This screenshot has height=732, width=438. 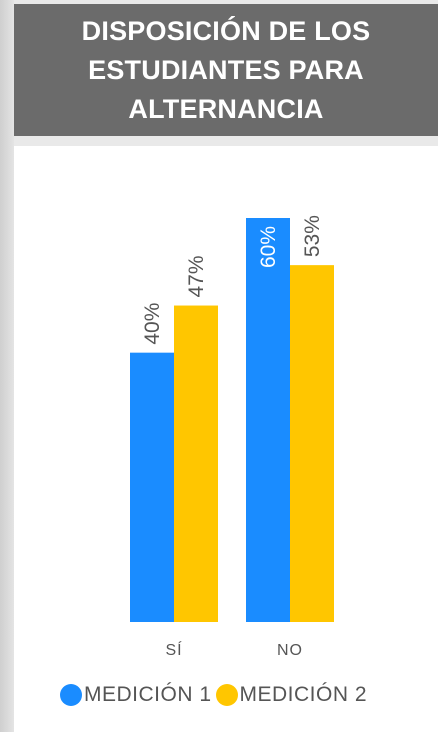 I want to click on data-label-no-series-1: 60%, so click(x=268, y=247).